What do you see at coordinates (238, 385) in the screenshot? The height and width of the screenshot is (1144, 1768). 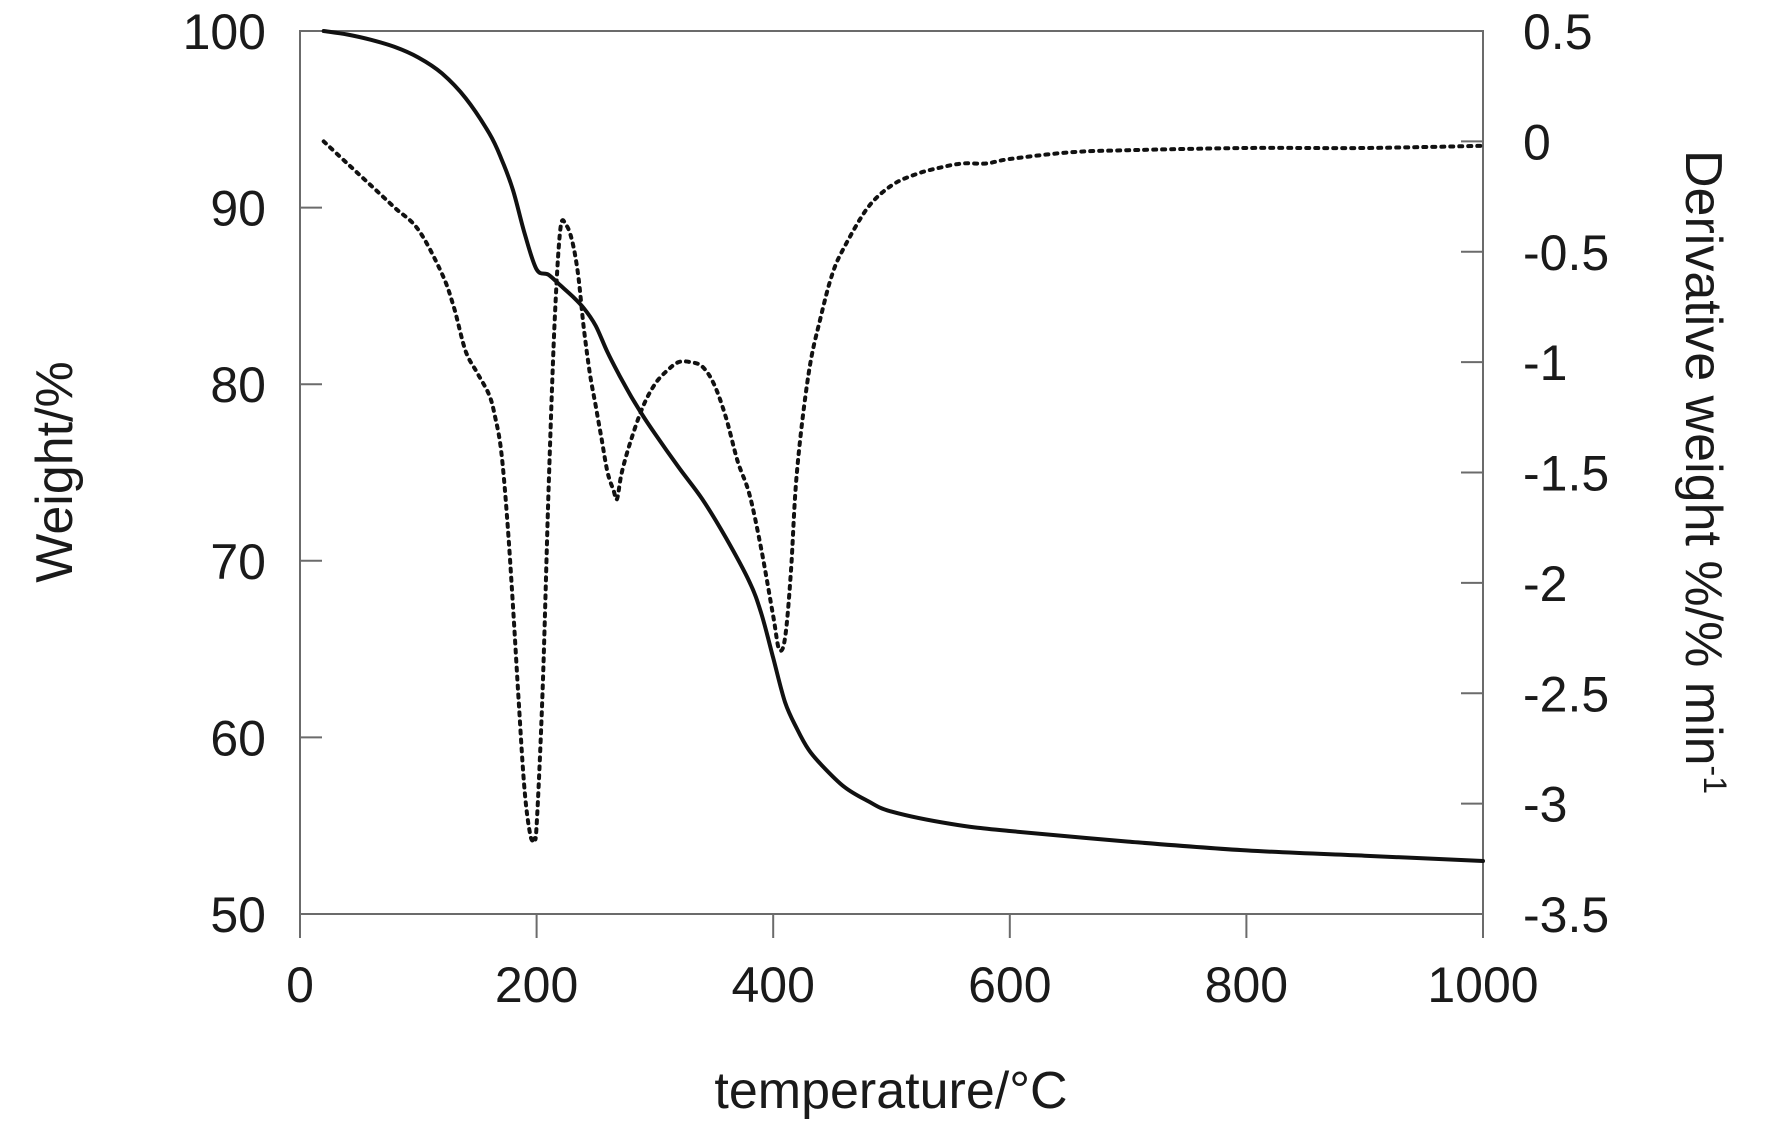 I see `y-tick-label: 80` at bounding box center [238, 385].